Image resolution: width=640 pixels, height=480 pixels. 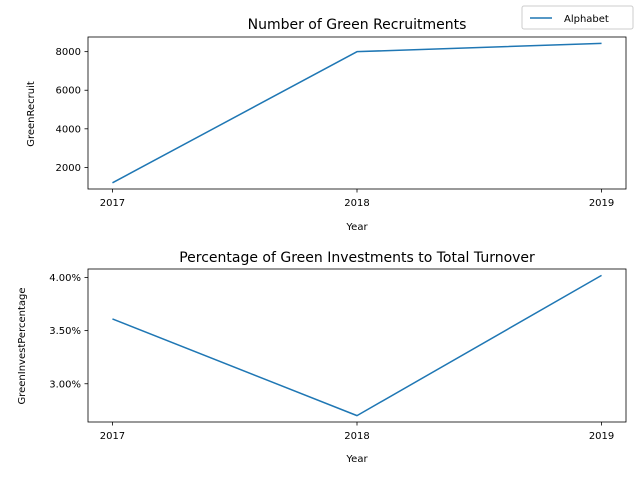 I want to click on recruitment-y-tick-label: 8000, so click(x=68, y=52).